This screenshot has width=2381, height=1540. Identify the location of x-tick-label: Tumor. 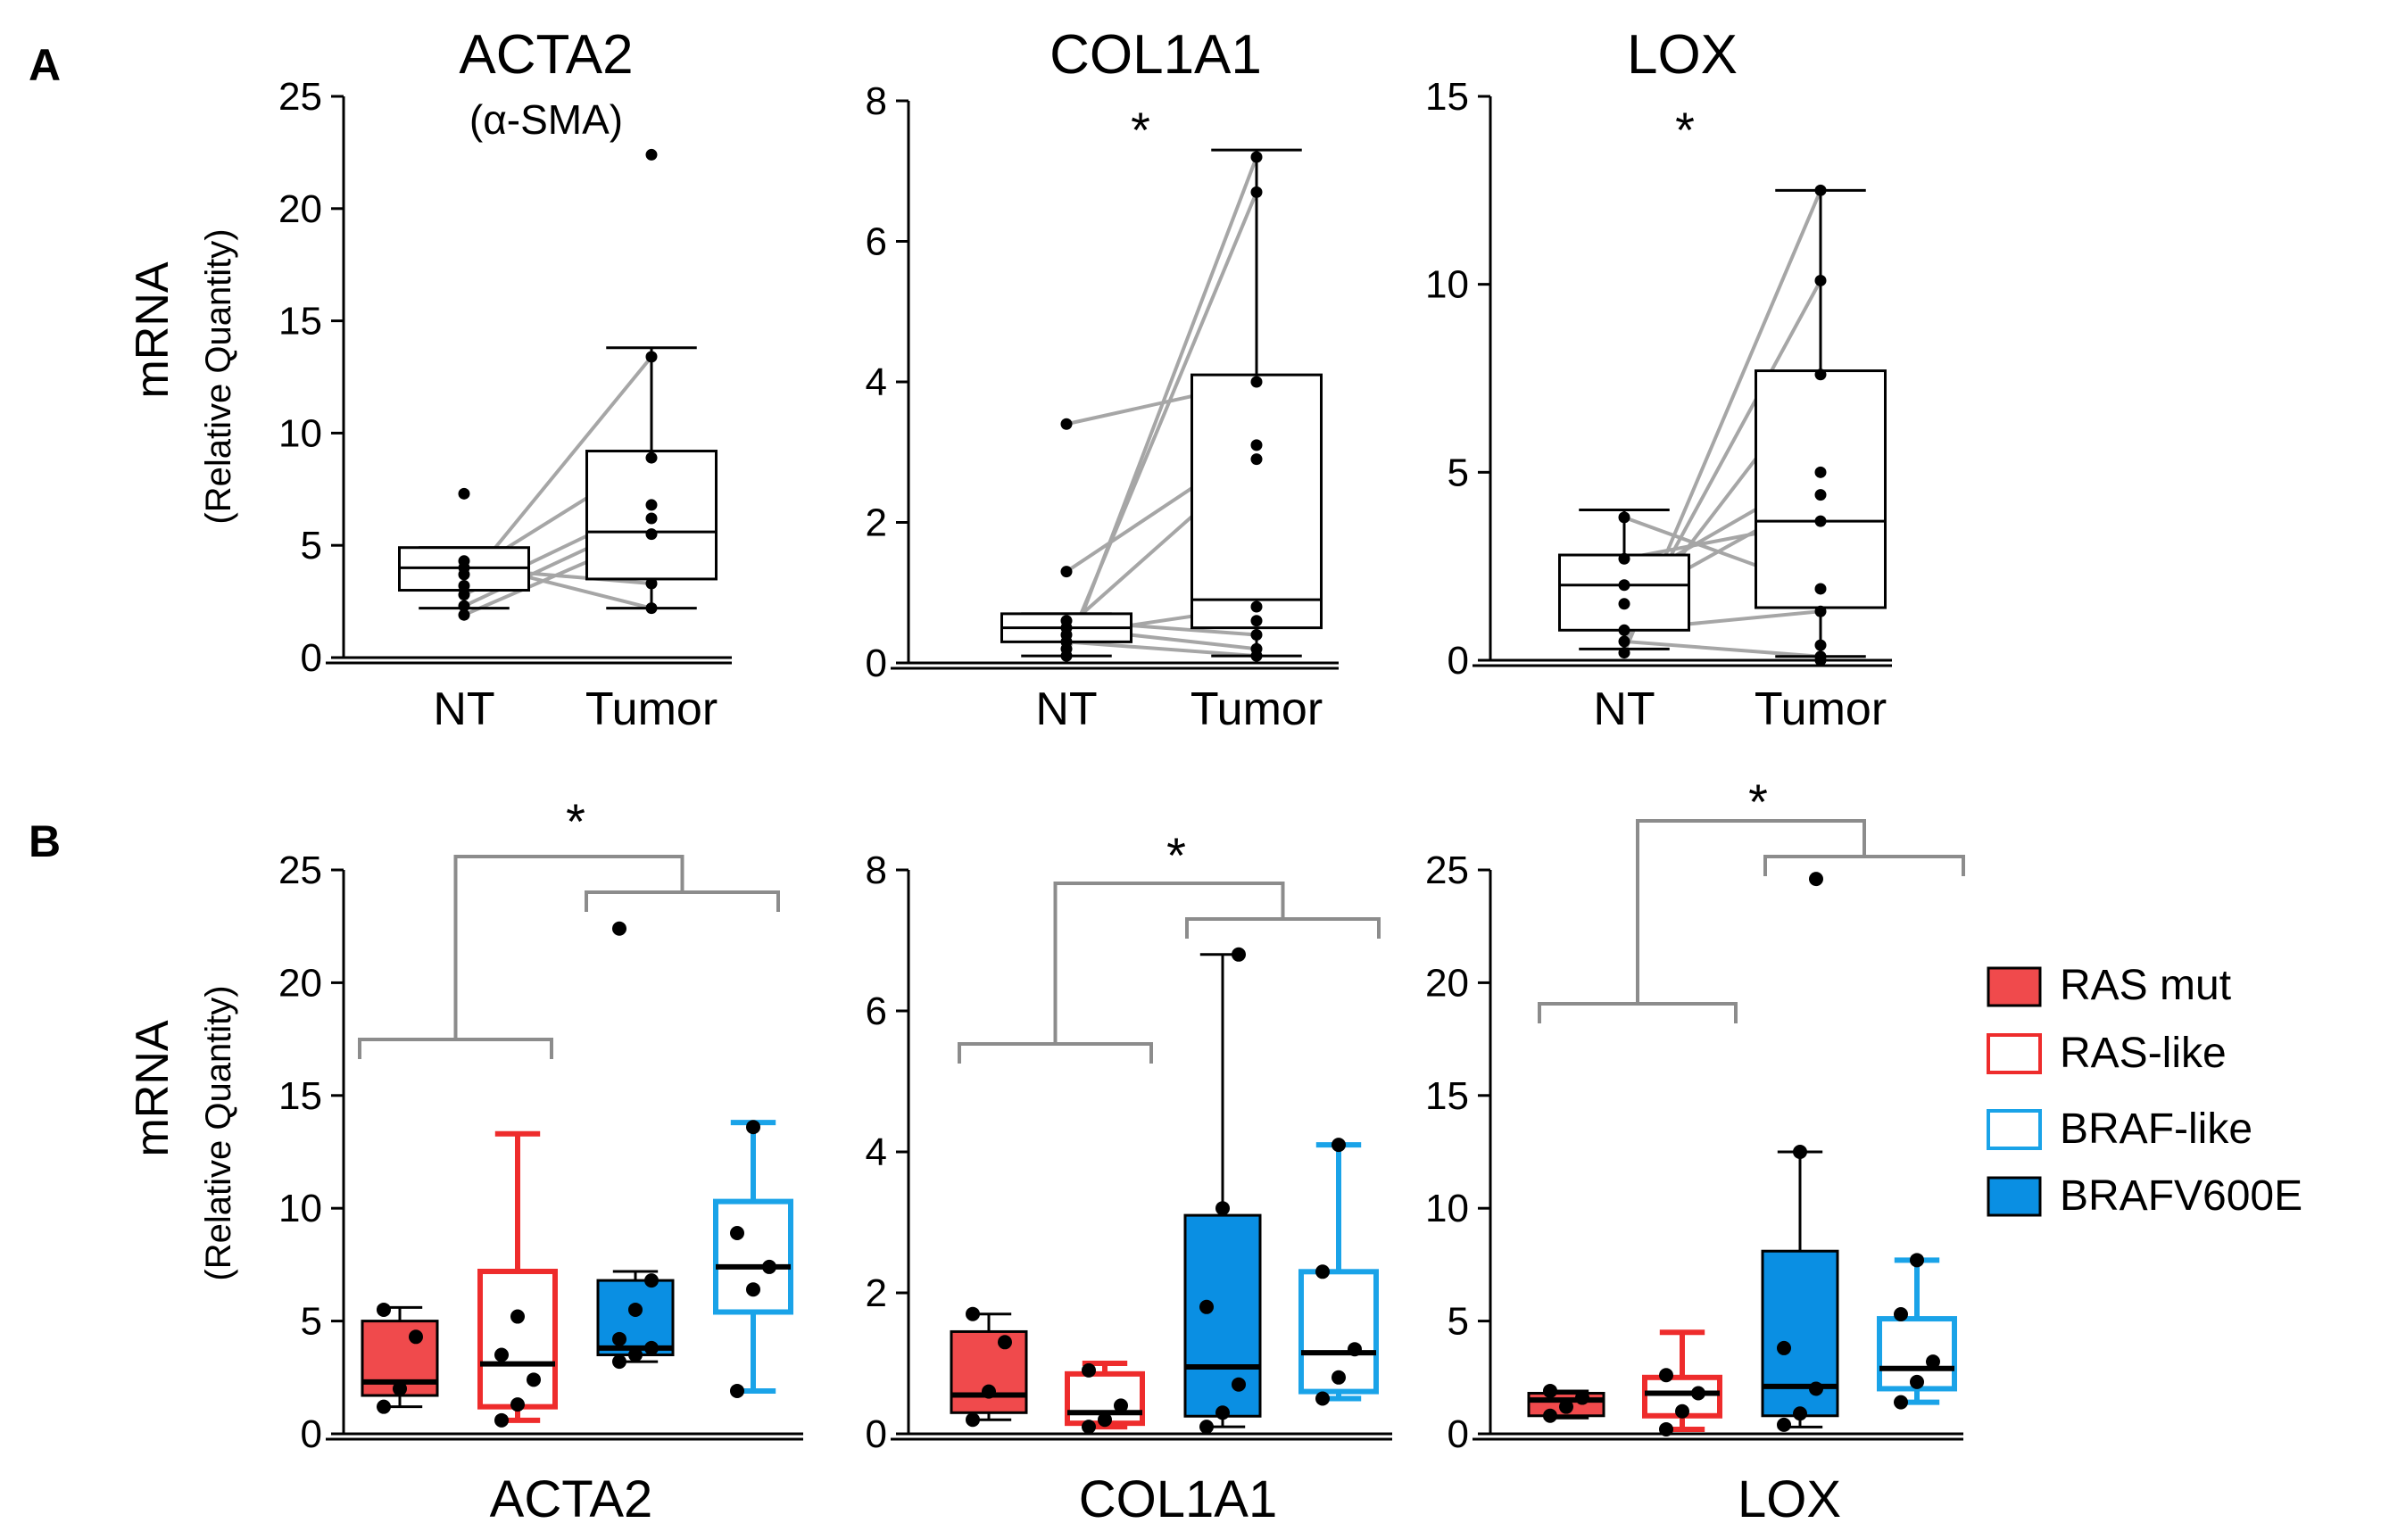
(651, 709).